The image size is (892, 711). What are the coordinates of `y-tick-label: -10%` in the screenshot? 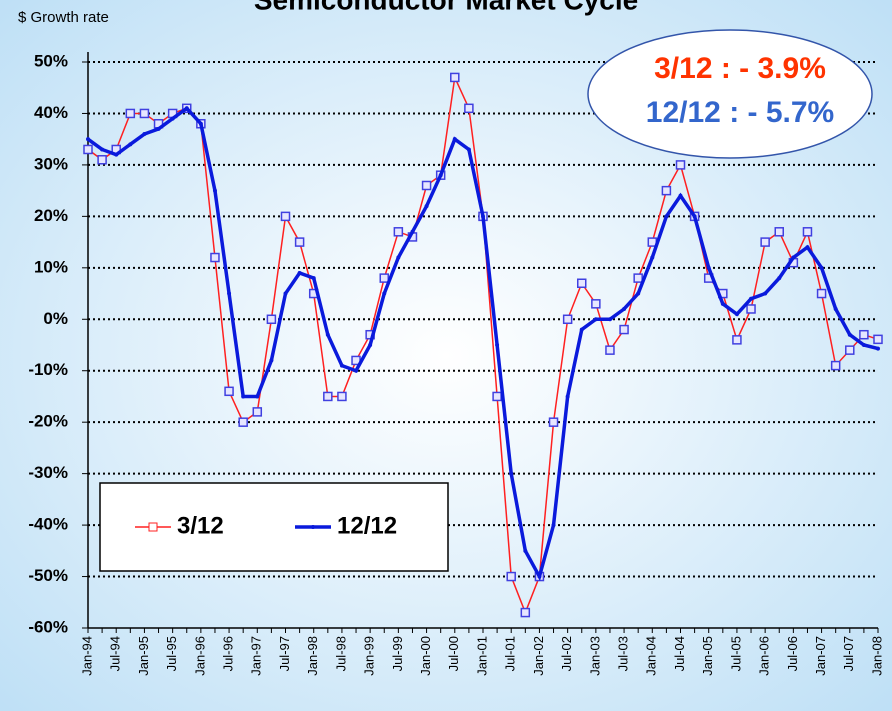 It's located at (48, 369).